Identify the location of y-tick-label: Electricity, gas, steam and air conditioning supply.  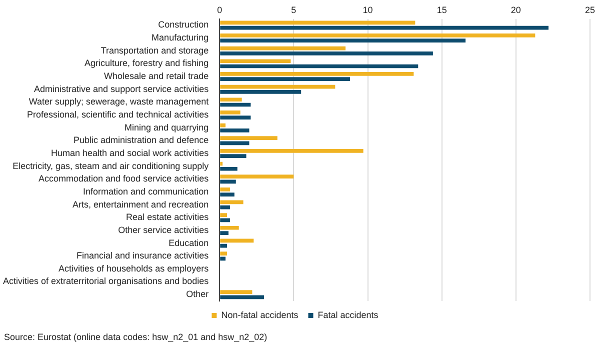
(111, 165).